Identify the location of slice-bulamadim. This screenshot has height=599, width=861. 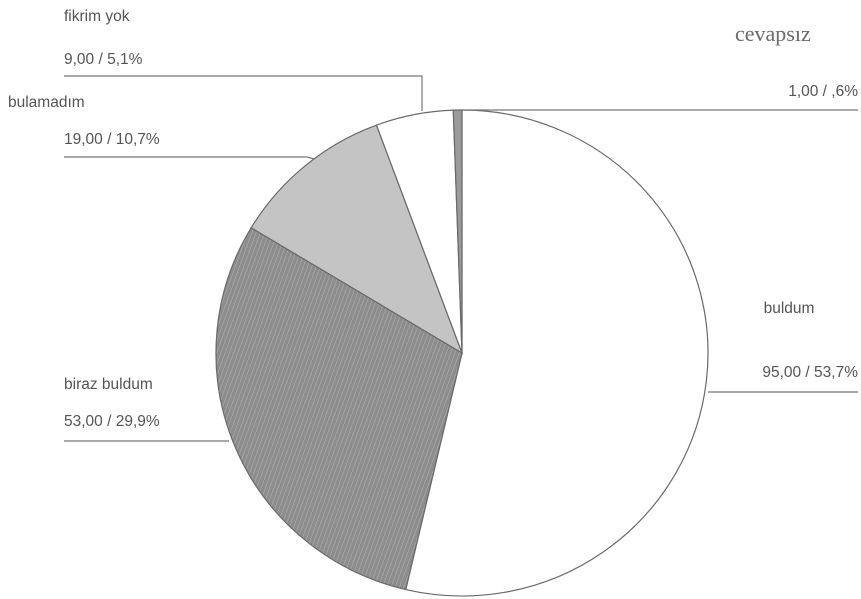
(357, 239).